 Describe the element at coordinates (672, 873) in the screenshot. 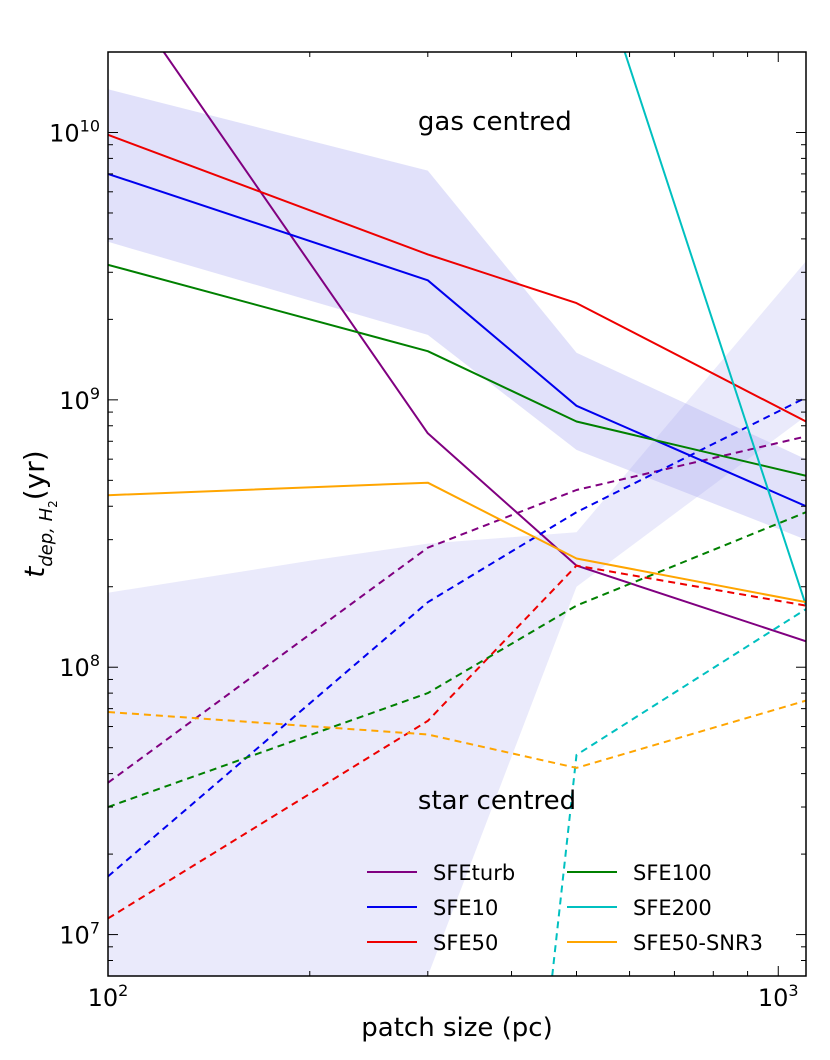

I see `legend-label-sfe100: SFE100` at that location.